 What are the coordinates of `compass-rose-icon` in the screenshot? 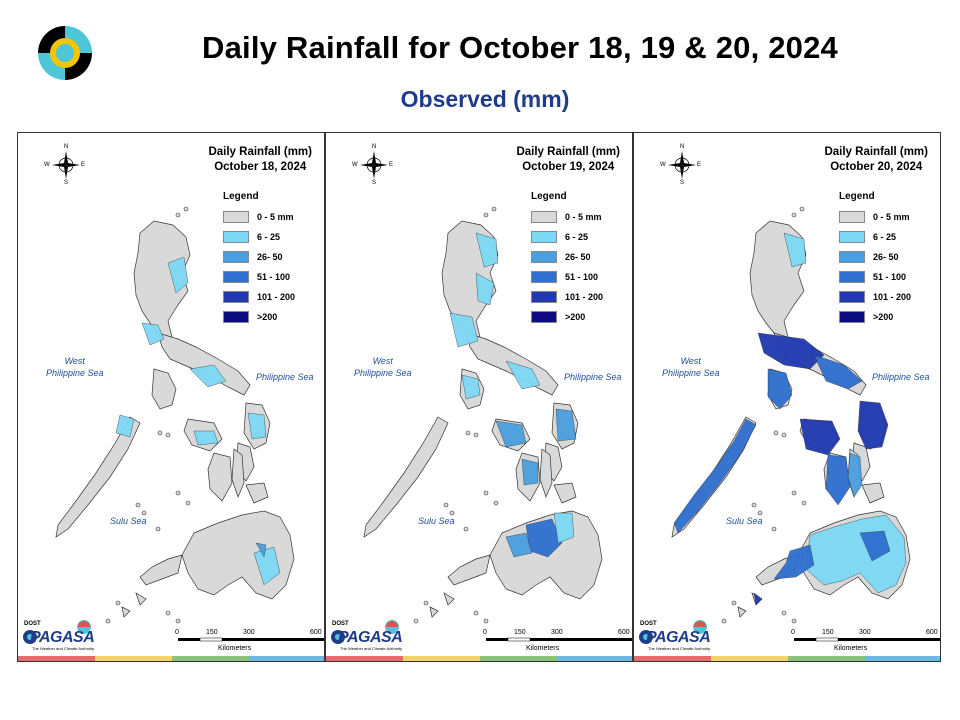 It's located at (66, 165).